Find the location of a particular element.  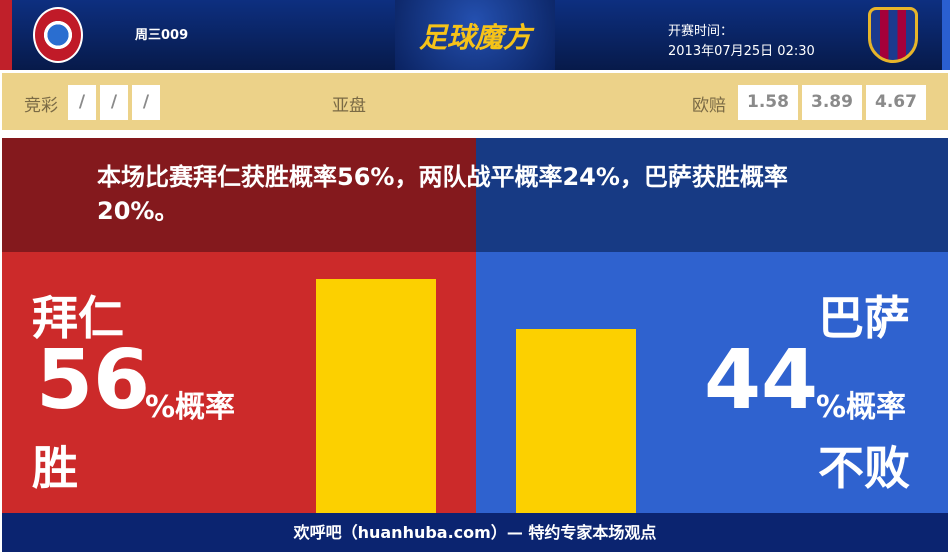

home-strip is located at coordinates (6, 35).